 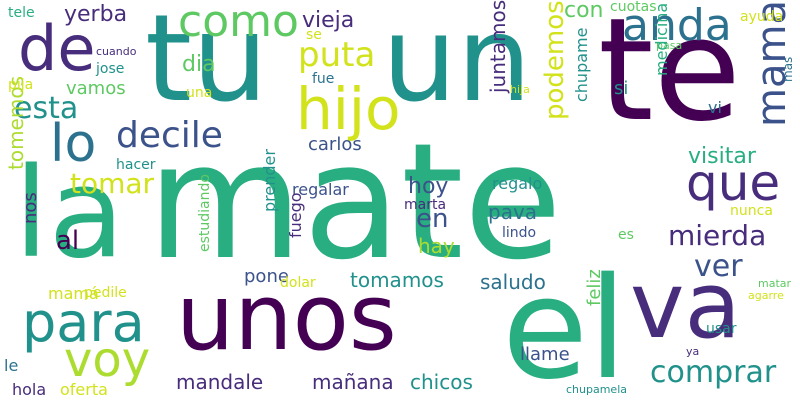 I want to click on word-saludo: saludo, so click(x=513, y=282).